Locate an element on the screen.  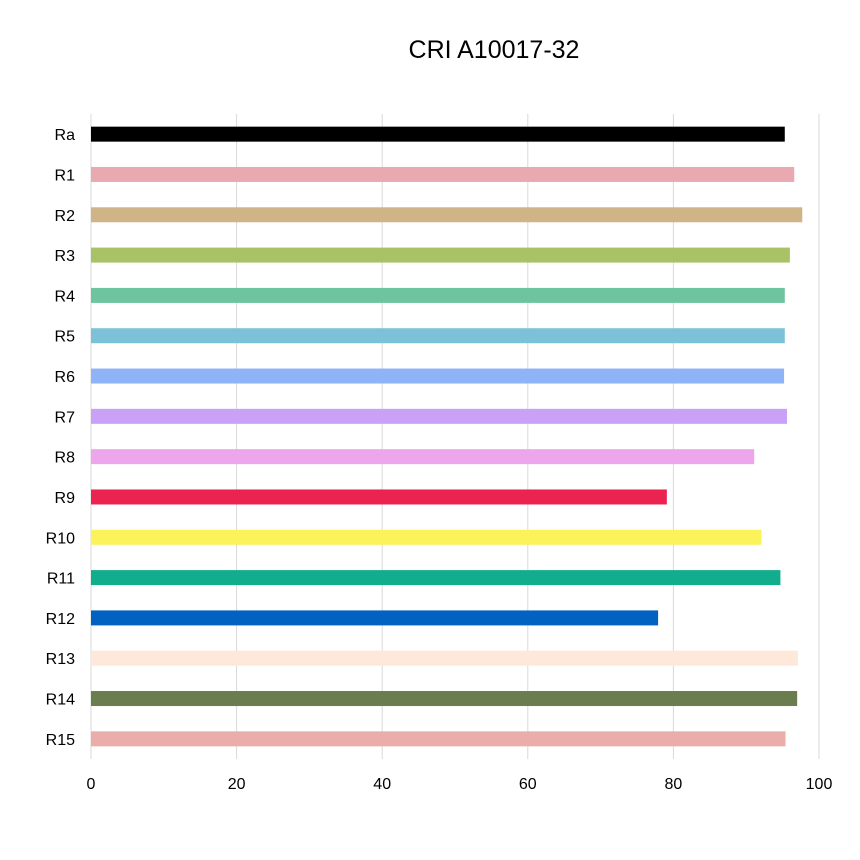
y-tick-label: R15 is located at coordinates (60, 740).